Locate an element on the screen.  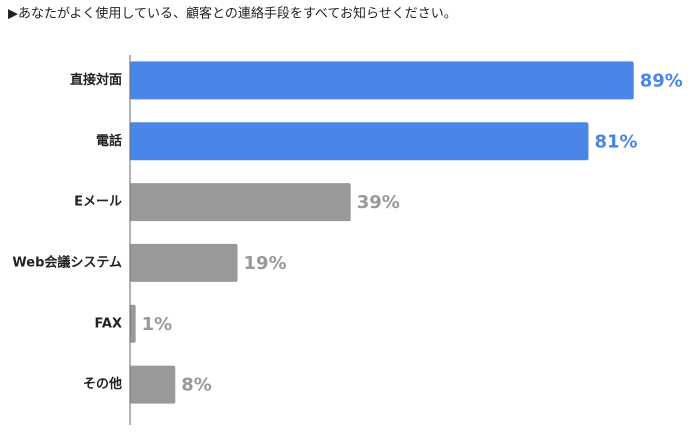
value-label: 8% is located at coordinates (196, 385).